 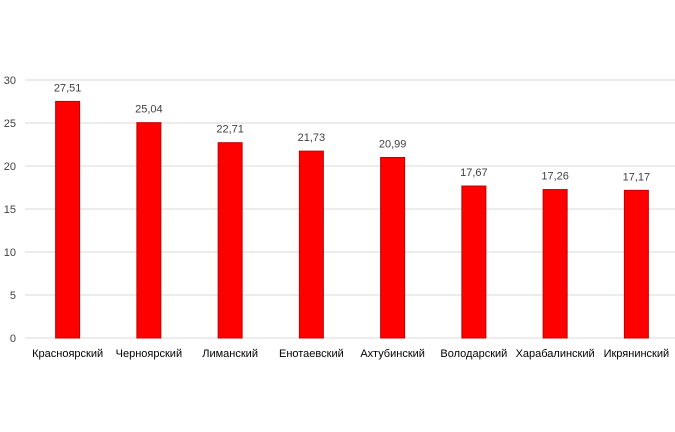 I want to click on y-tick-label: 15, so click(x=10, y=210).